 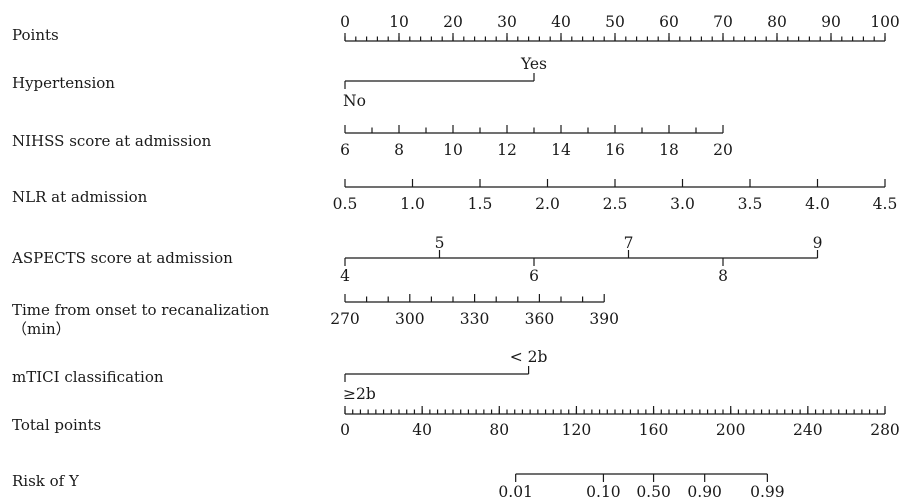 I want to click on row-label-unit: （min）, so click(x=41, y=329).